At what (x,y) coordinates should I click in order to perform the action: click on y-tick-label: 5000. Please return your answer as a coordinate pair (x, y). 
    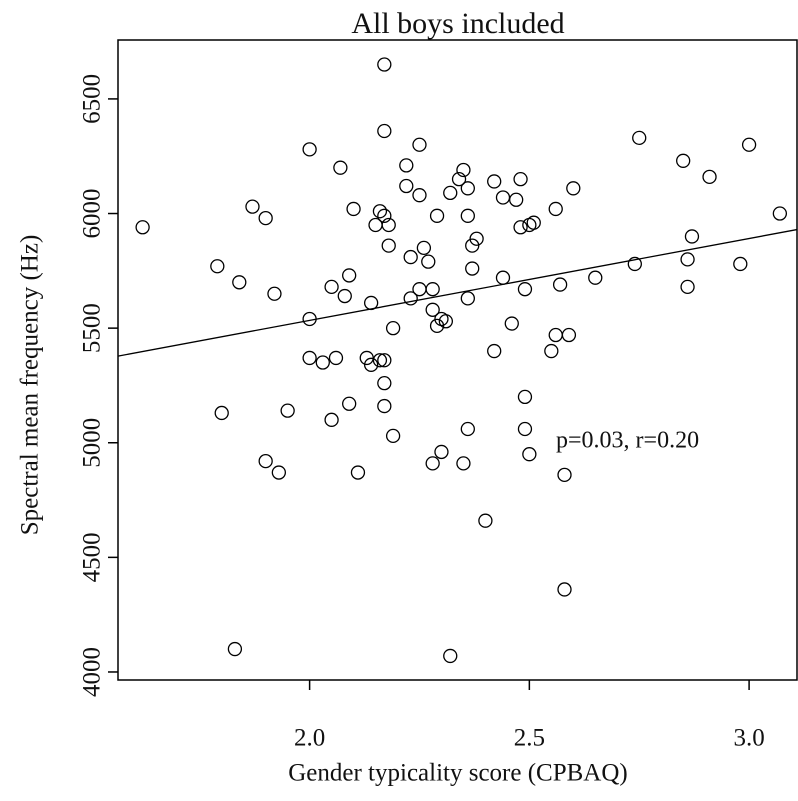
    Looking at the image, I should click on (92, 443).